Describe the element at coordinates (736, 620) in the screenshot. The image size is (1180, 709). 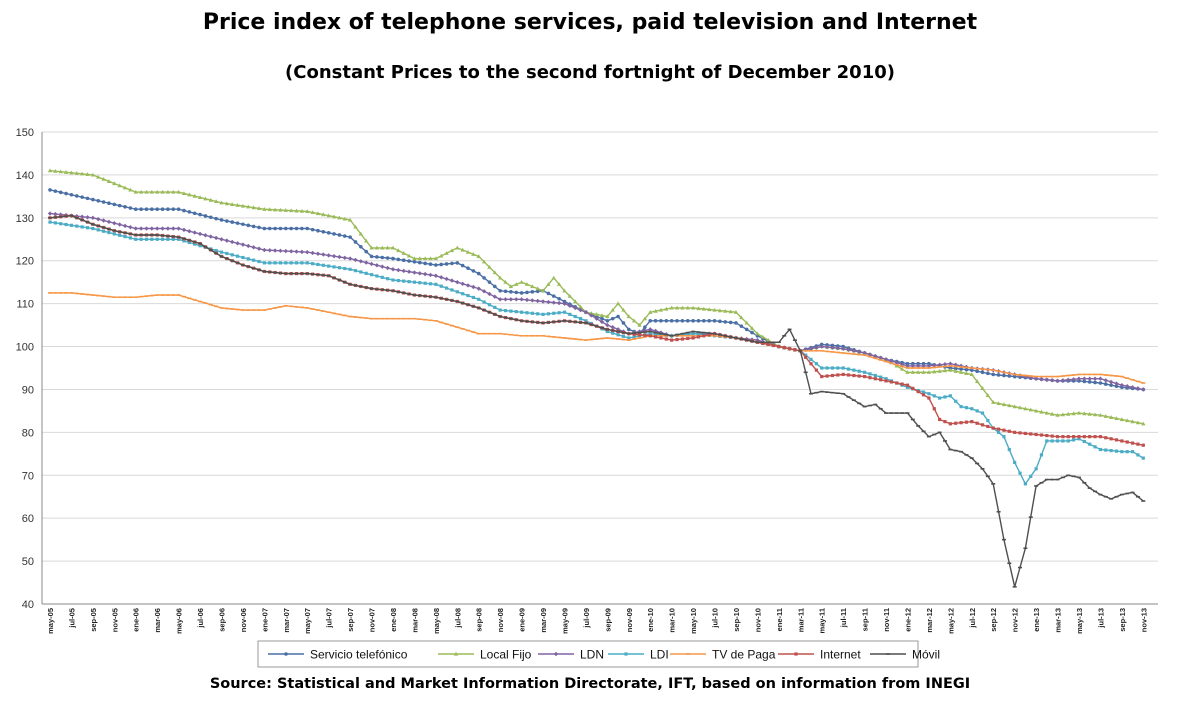
I see `x-tick-label: sep-10` at that location.